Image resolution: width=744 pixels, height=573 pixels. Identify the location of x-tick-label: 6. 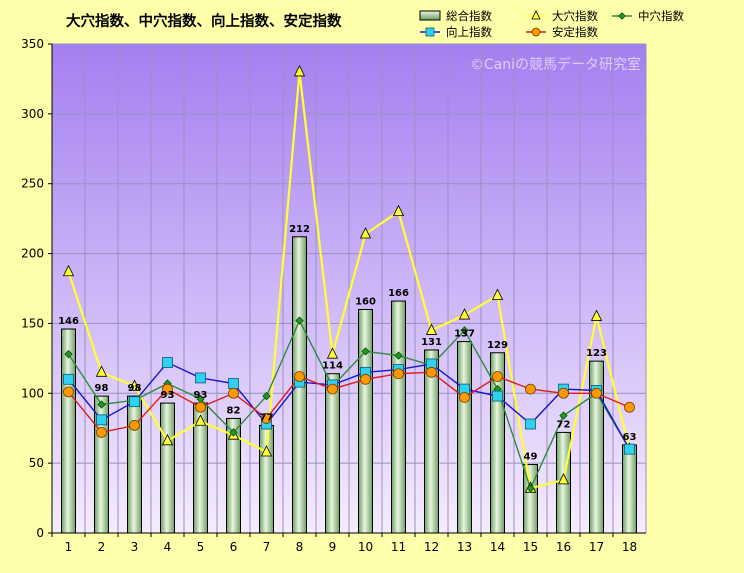
(234, 547).